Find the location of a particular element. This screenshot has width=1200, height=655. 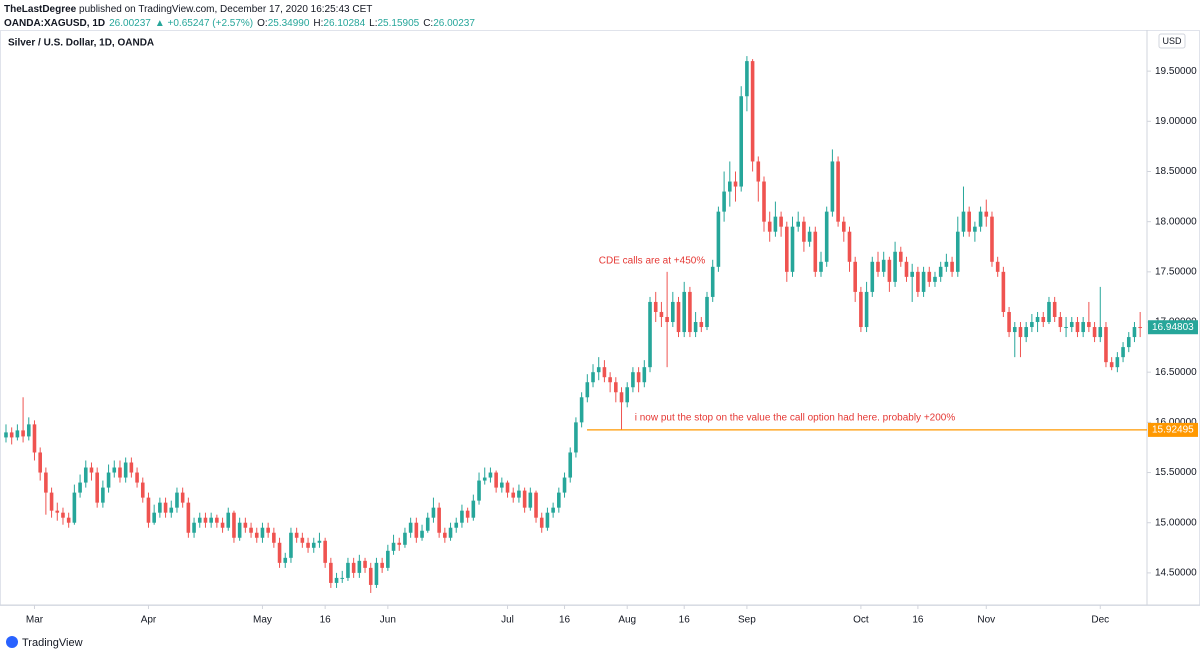

y-tick-label: 17.50000 is located at coordinates (1176, 271).